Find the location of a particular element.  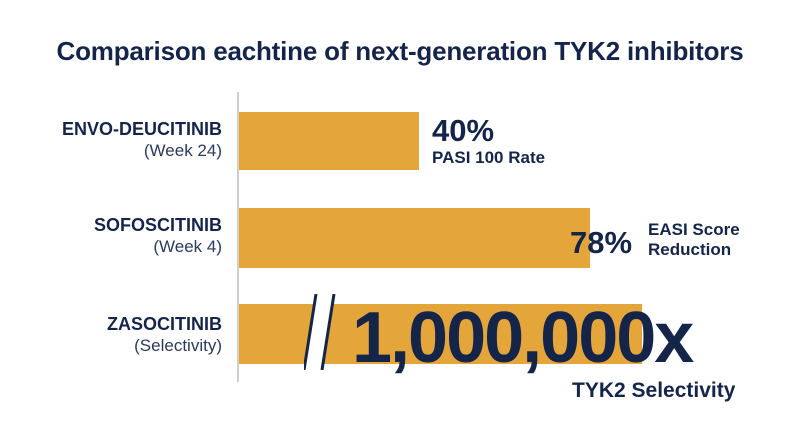

category-subtitle: (Selectivity) is located at coordinates (178, 345).